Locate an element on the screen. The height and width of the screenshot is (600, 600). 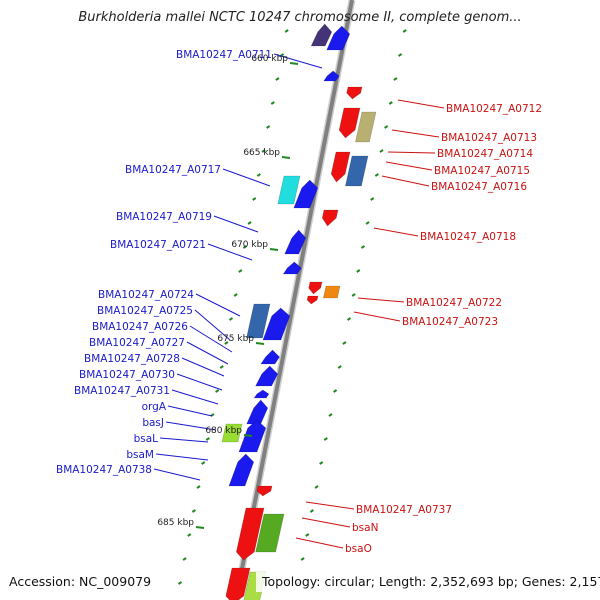
scale-label: 685 kbp is located at coordinates (175, 523).